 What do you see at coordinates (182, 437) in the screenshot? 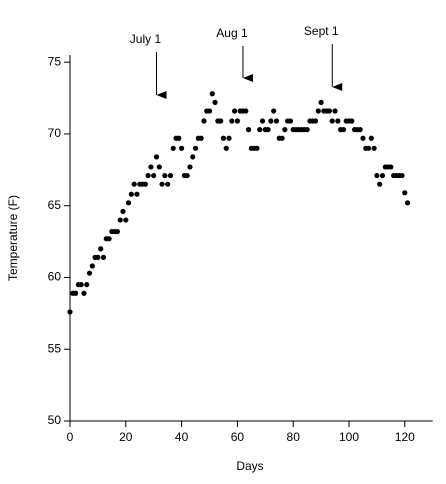
I see `x-tick-label: 40` at bounding box center [182, 437].